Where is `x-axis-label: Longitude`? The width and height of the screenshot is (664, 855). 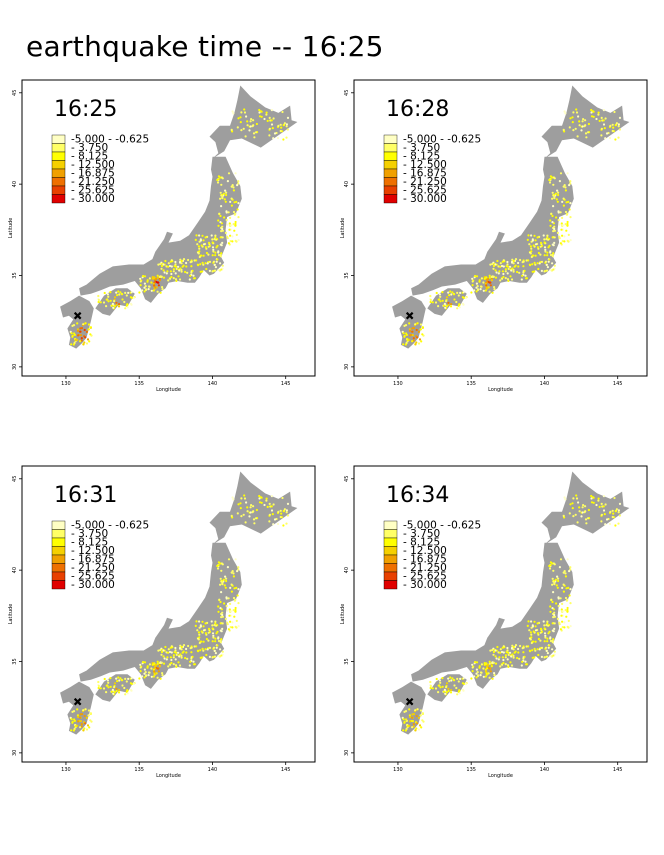
x-axis-label: Longitude is located at coordinates (168, 390).